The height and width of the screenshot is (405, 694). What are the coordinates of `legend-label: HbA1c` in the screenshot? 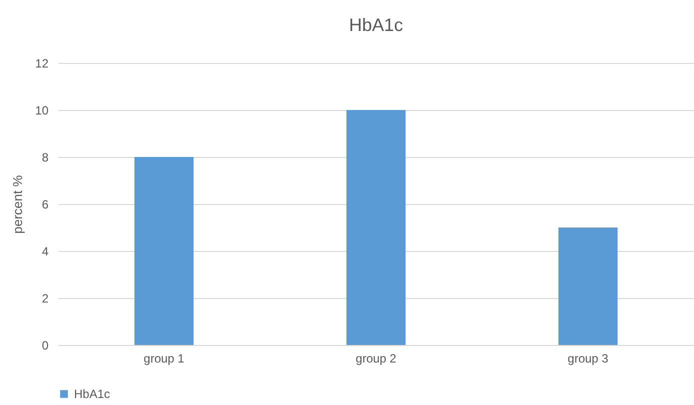 It's located at (92, 394).